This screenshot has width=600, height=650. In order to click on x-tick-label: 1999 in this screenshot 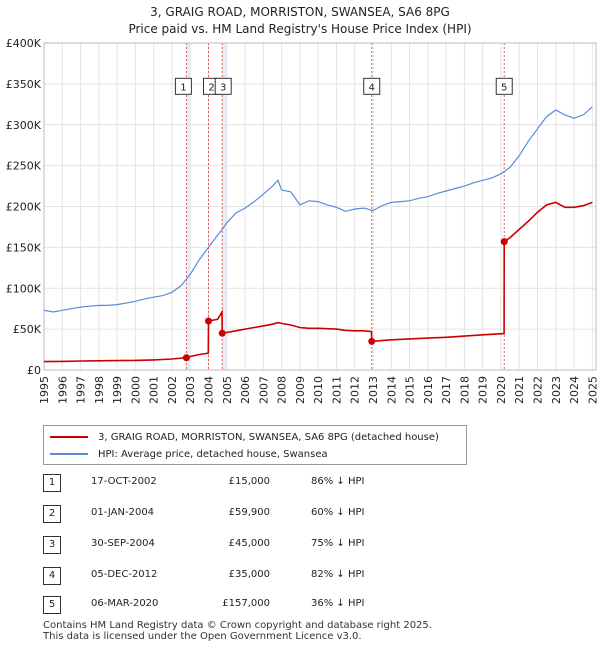, I will do `click(117, 390)`.